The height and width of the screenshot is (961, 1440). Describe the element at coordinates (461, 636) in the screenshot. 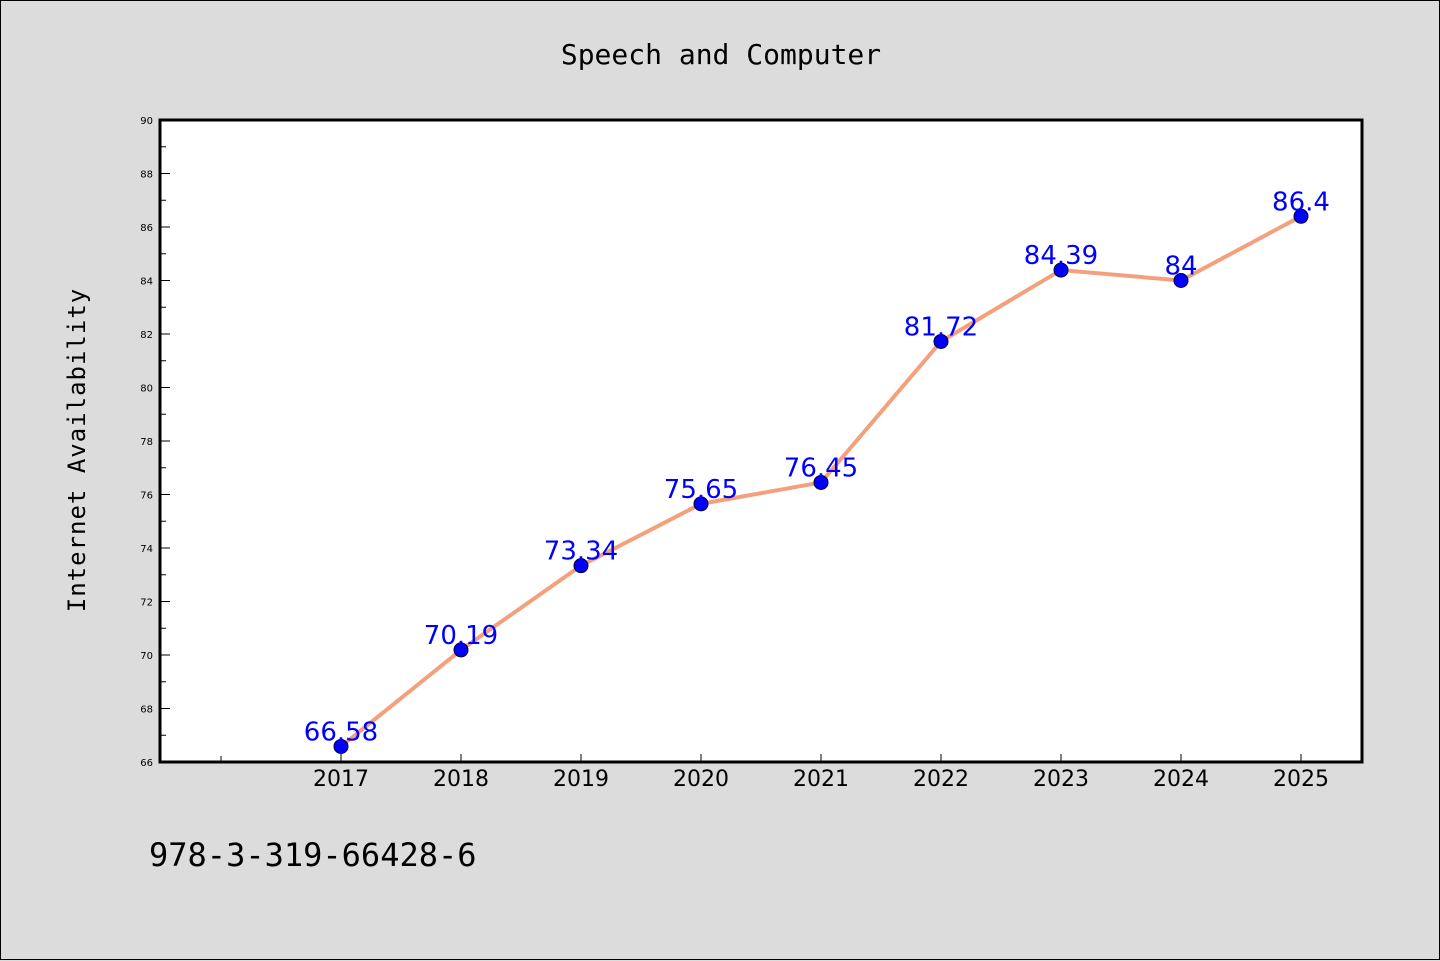

I see `data-label-2018: 70.19` at that location.